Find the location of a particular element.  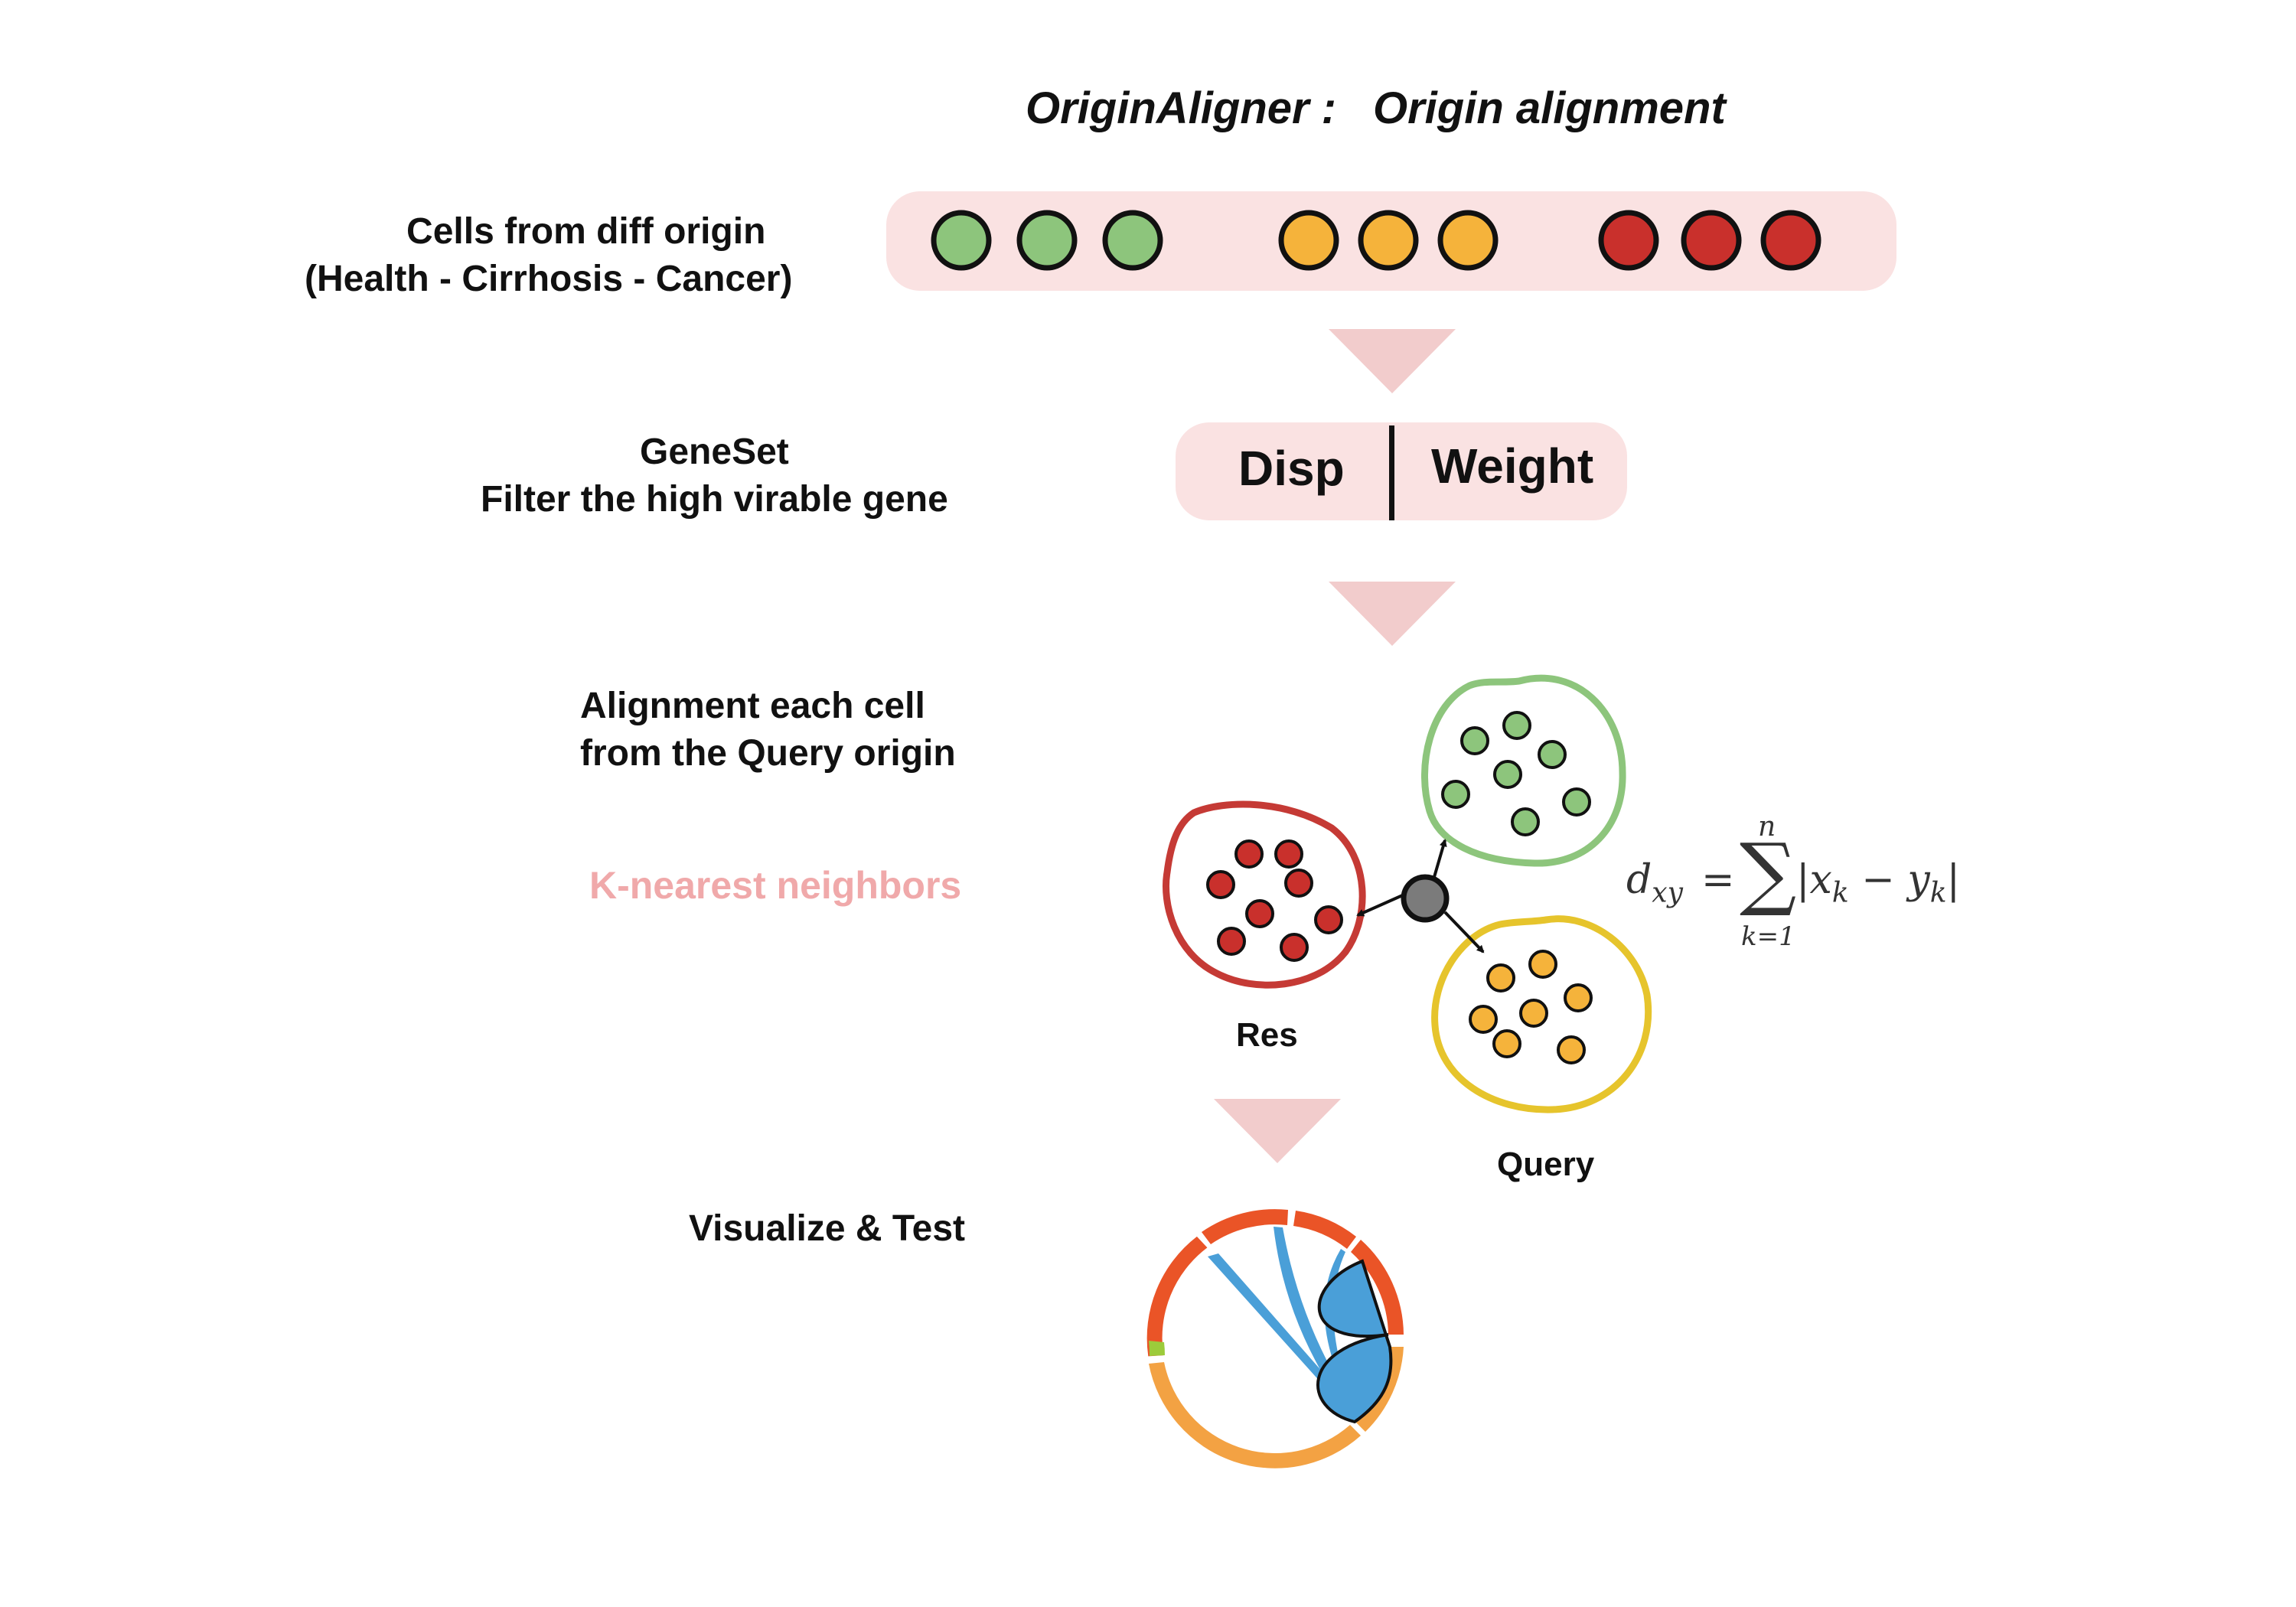

knn-method-label: K-nearest neighbors is located at coordinates (775, 885).